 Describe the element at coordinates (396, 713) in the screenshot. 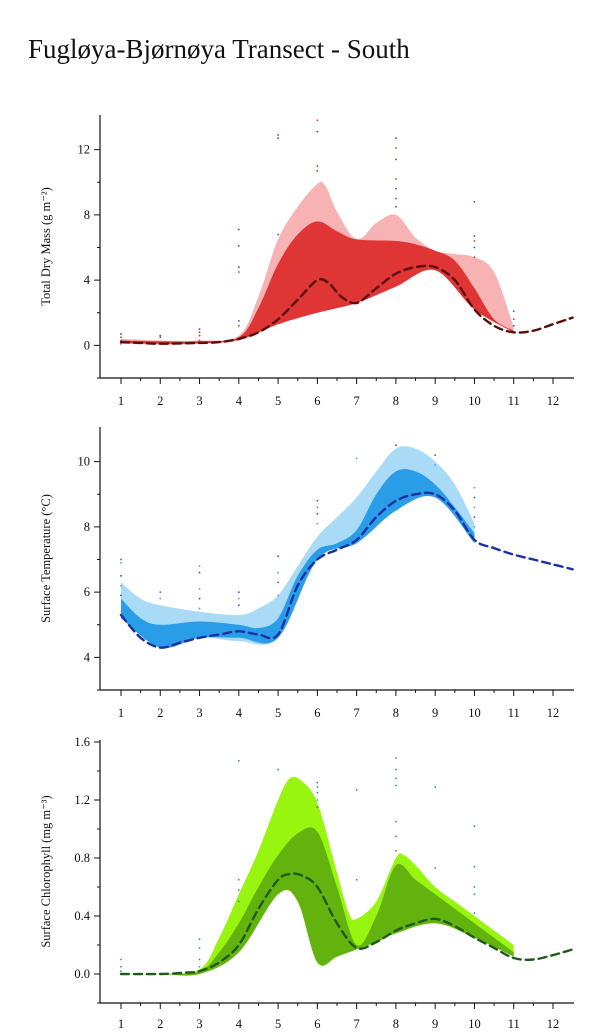

I see `surface-temperature-x-tick-label: 8` at that location.